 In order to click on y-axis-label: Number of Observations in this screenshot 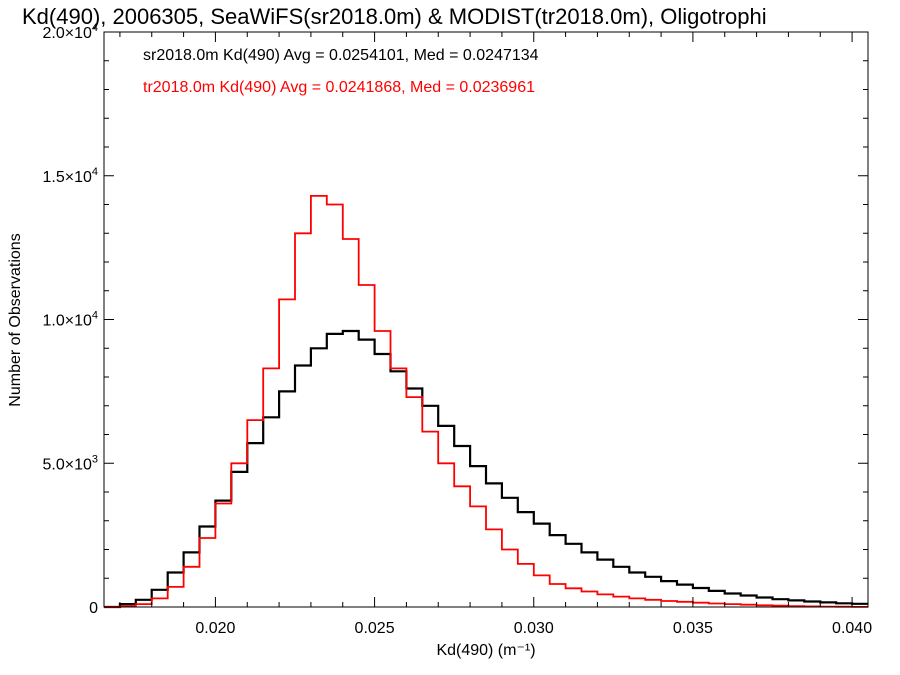, I will do `click(15, 319)`.